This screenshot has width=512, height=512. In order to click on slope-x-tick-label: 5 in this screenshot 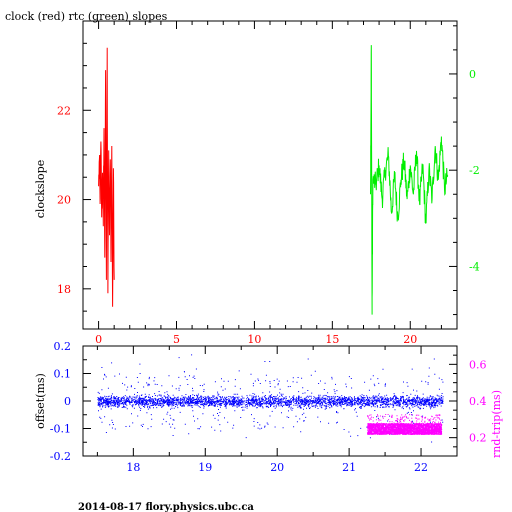, I will do `click(176, 339)`.